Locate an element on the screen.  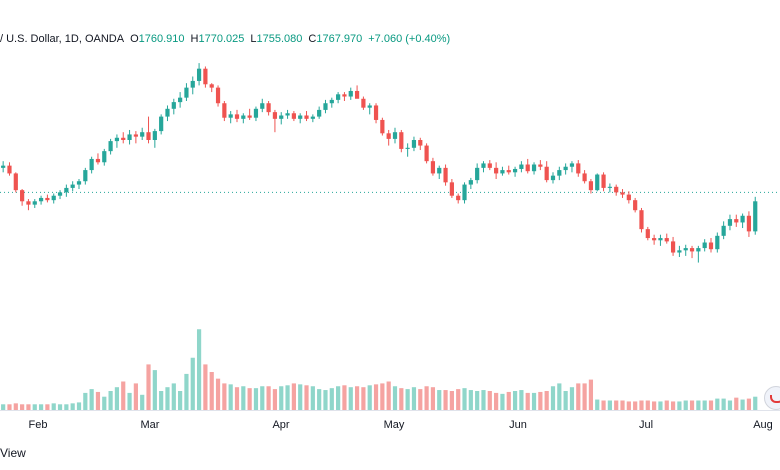
time-axis: Feb Mar Apr May Jun Jul Aug is located at coordinates (390, 423).